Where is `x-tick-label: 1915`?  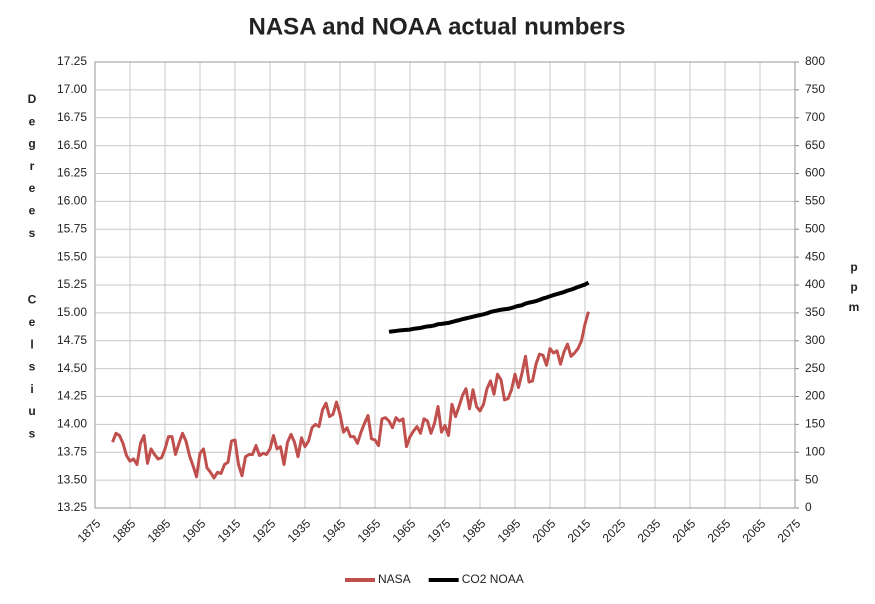 x-tick-label: 1915 is located at coordinates (229, 530).